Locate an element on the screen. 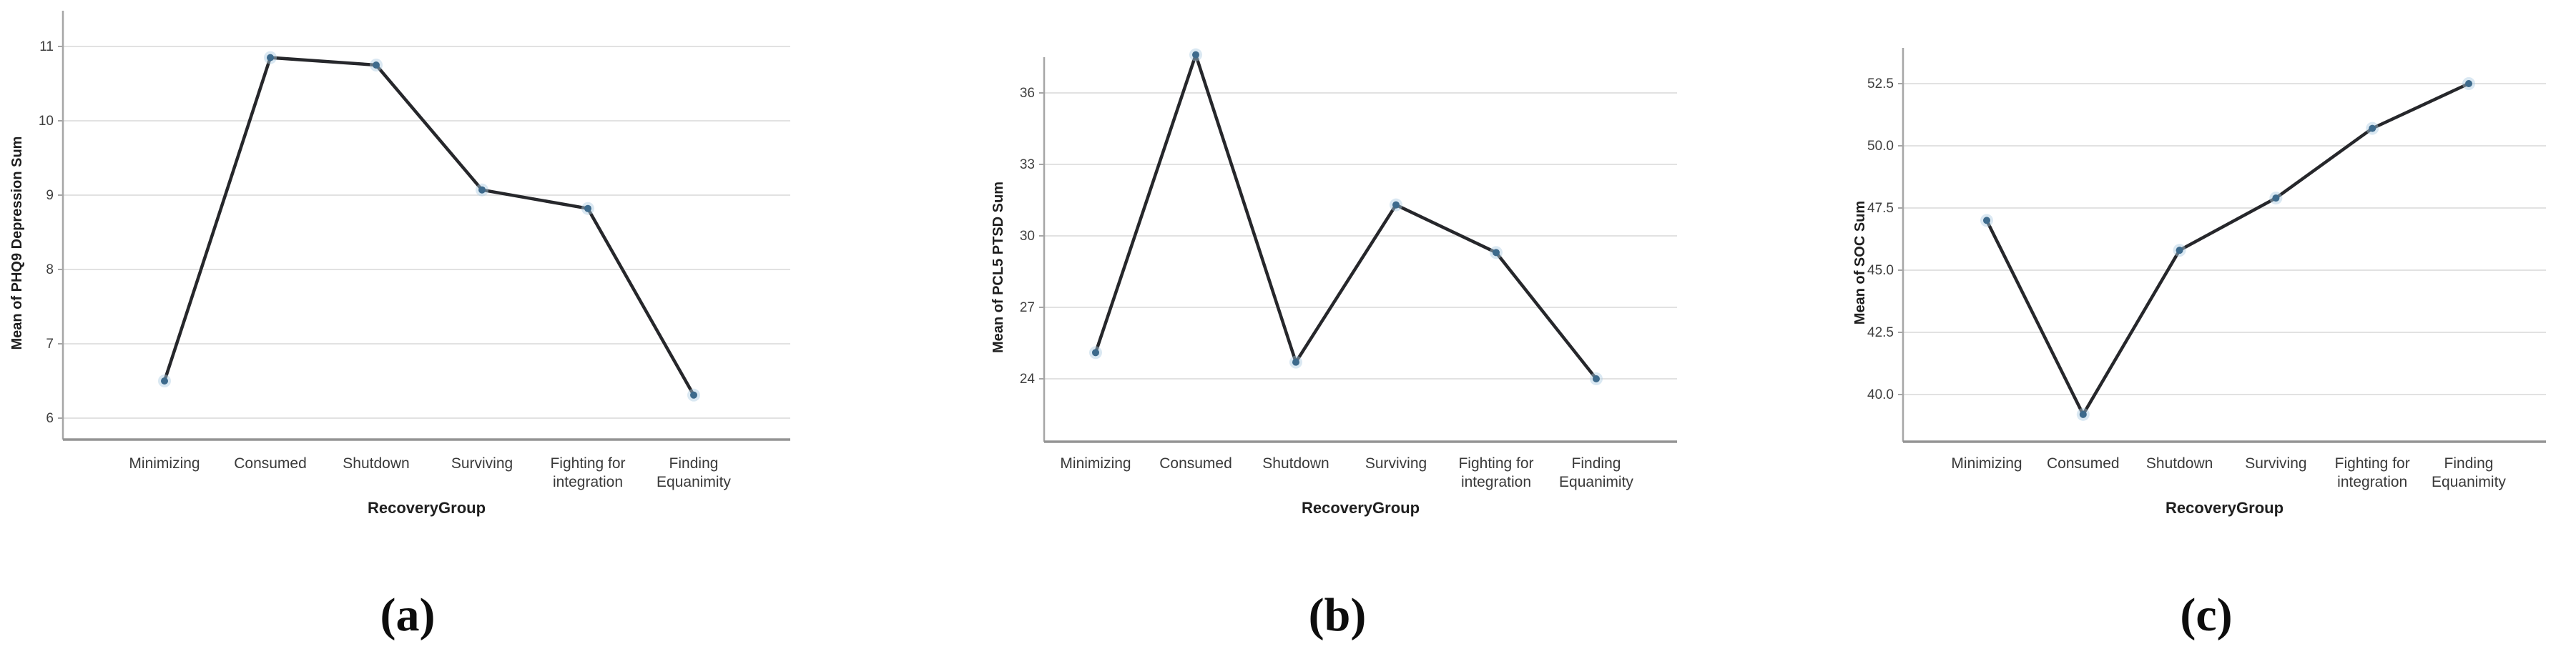 The height and width of the screenshot is (669, 2576). caption-c: (c) is located at coordinates (2206, 615).